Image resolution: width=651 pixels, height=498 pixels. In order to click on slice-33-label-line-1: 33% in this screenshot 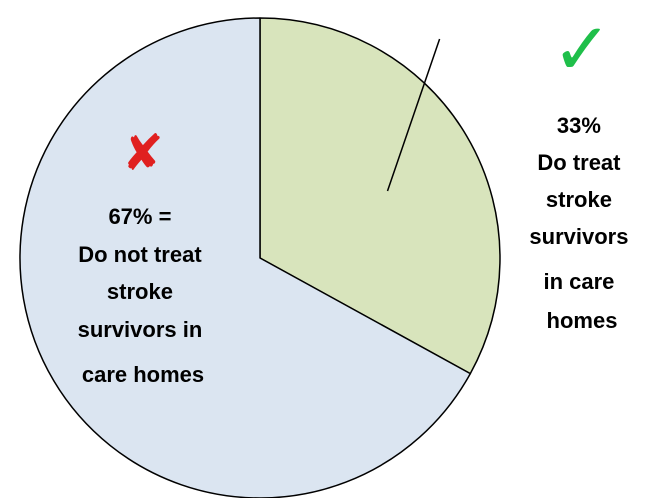, I will do `click(579, 125)`.